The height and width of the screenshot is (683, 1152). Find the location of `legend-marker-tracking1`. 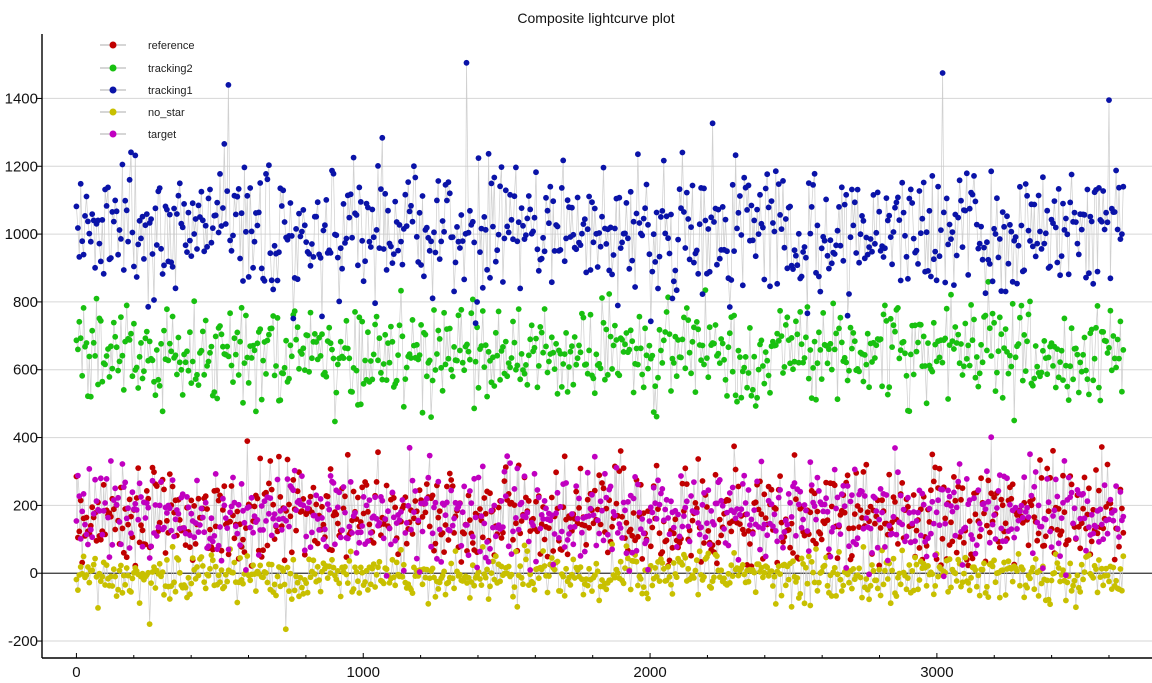

legend-marker-tracking1 is located at coordinates (113, 90).